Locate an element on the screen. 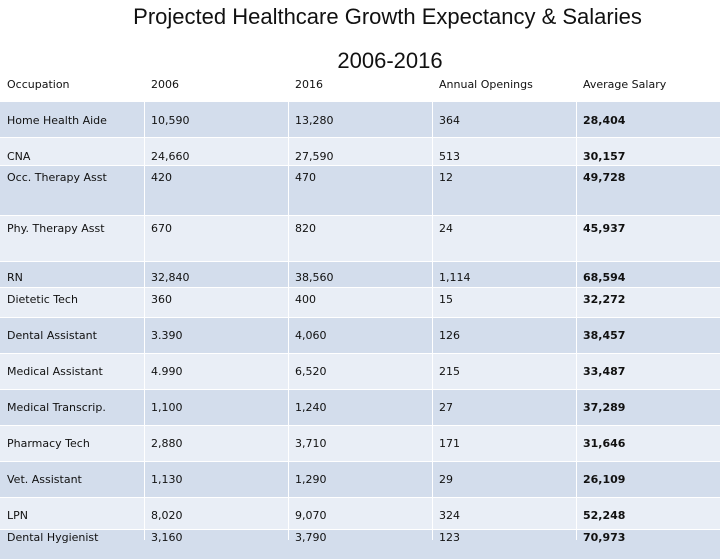 This screenshot has height=559, width=720. table-row: CNA 24,660 27,590 513 30,157 is located at coordinates (360, 151).